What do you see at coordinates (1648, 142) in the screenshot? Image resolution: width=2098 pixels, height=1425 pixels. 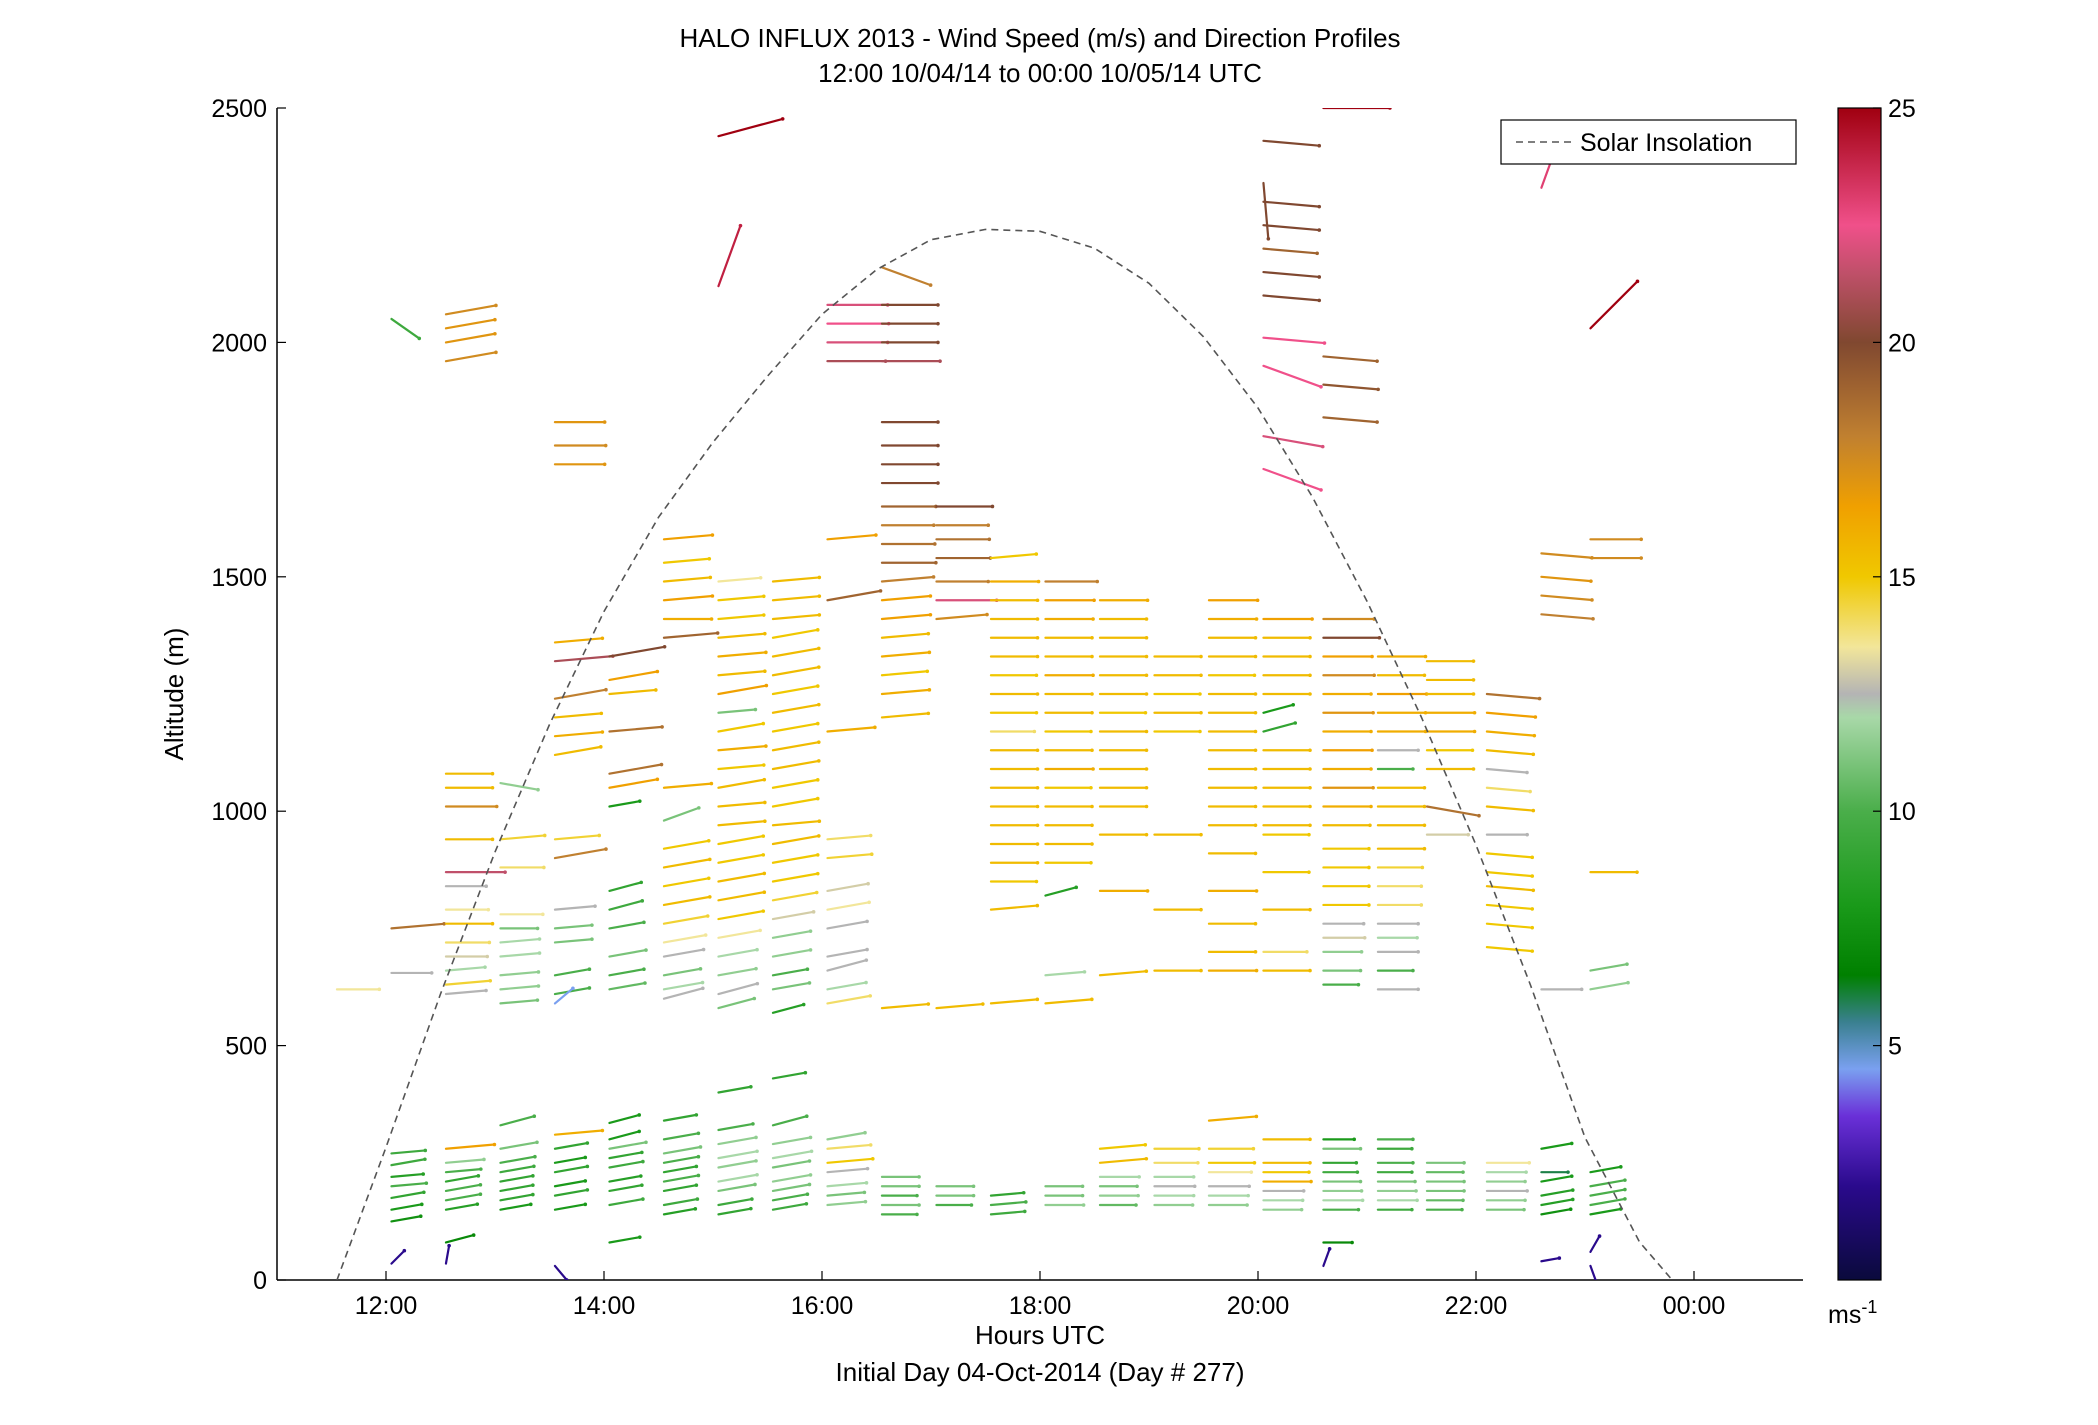 I see `legend-box` at bounding box center [1648, 142].